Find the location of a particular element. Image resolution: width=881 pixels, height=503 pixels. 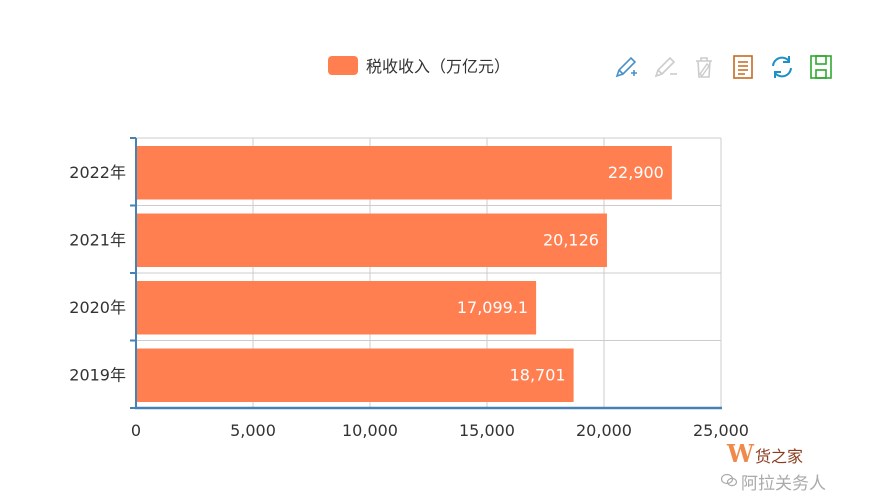

y-tick-label: 2019年 is located at coordinates (97, 374).